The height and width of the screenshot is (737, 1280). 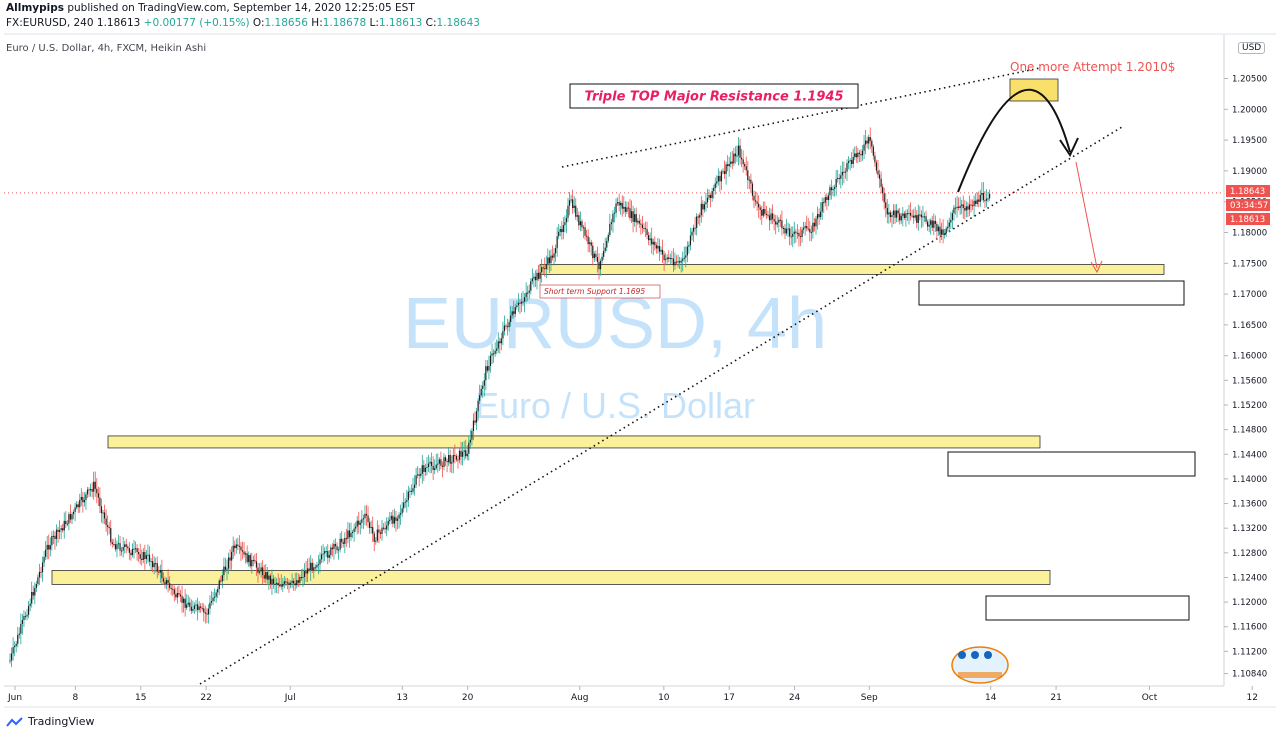 What do you see at coordinates (61, 721) in the screenshot?
I see `footer-brand: TradingView` at bounding box center [61, 721].